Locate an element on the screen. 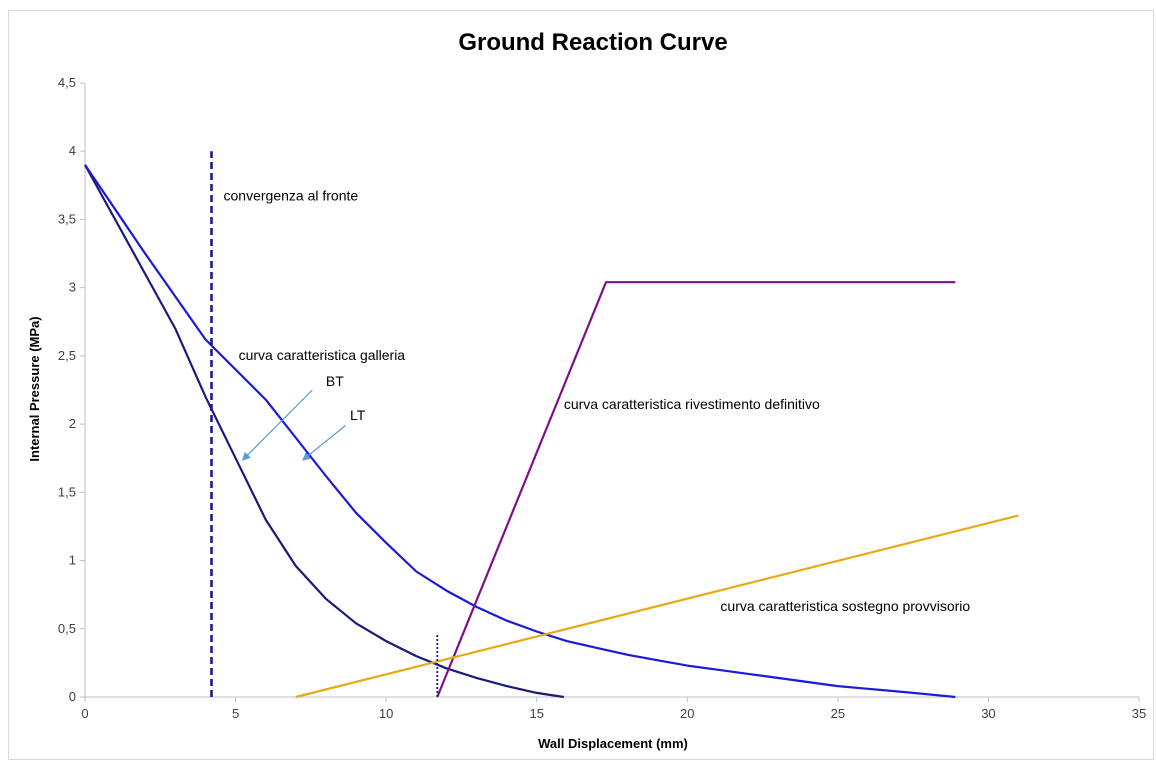 The image size is (1156, 762). annotation-label-4: LT is located at coordinates (358, 415).